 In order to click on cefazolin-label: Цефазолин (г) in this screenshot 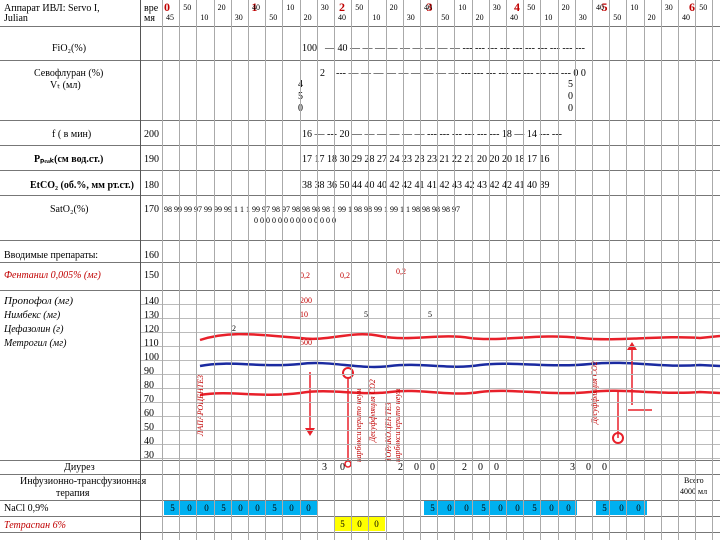, I will do `click(34, 329)`.